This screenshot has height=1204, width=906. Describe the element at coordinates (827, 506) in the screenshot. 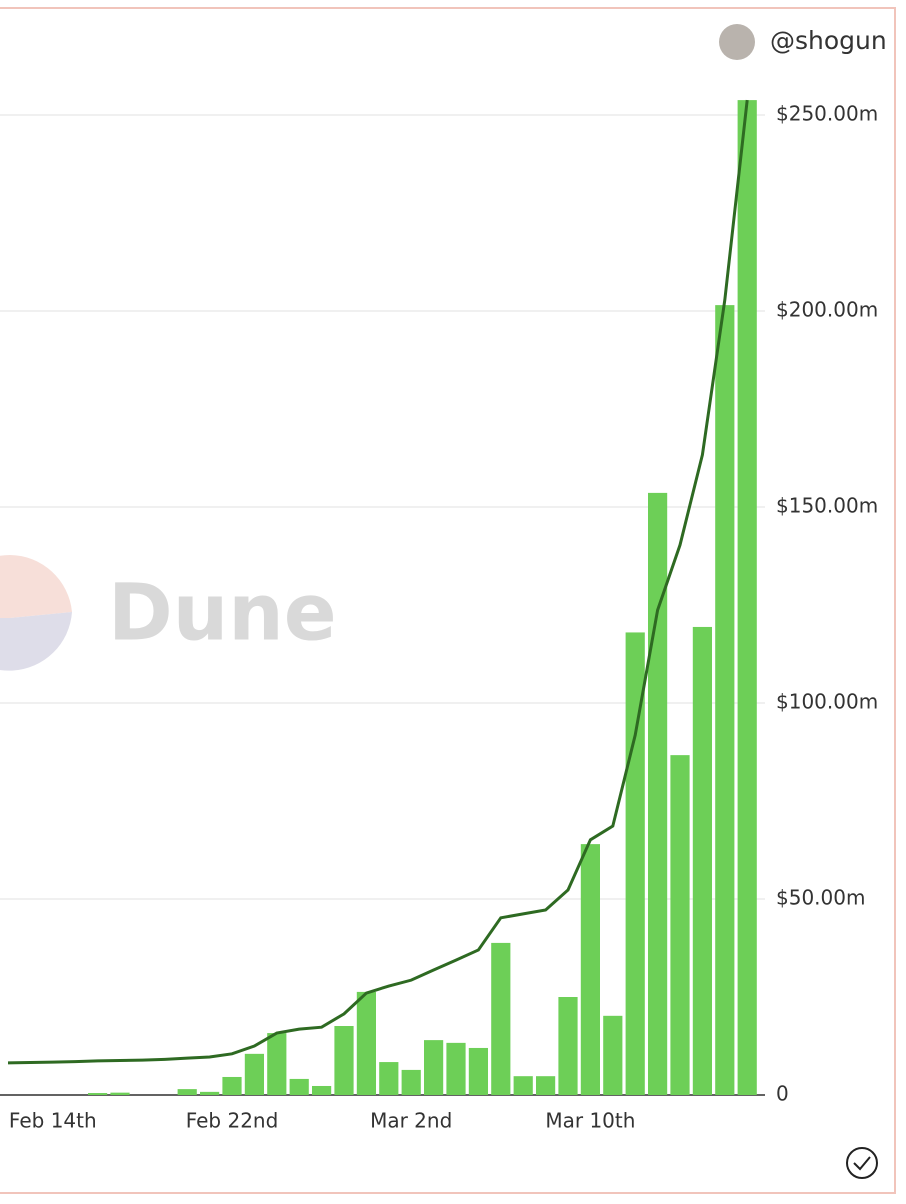

I see `y-tick-label: $150.00m` at that location.